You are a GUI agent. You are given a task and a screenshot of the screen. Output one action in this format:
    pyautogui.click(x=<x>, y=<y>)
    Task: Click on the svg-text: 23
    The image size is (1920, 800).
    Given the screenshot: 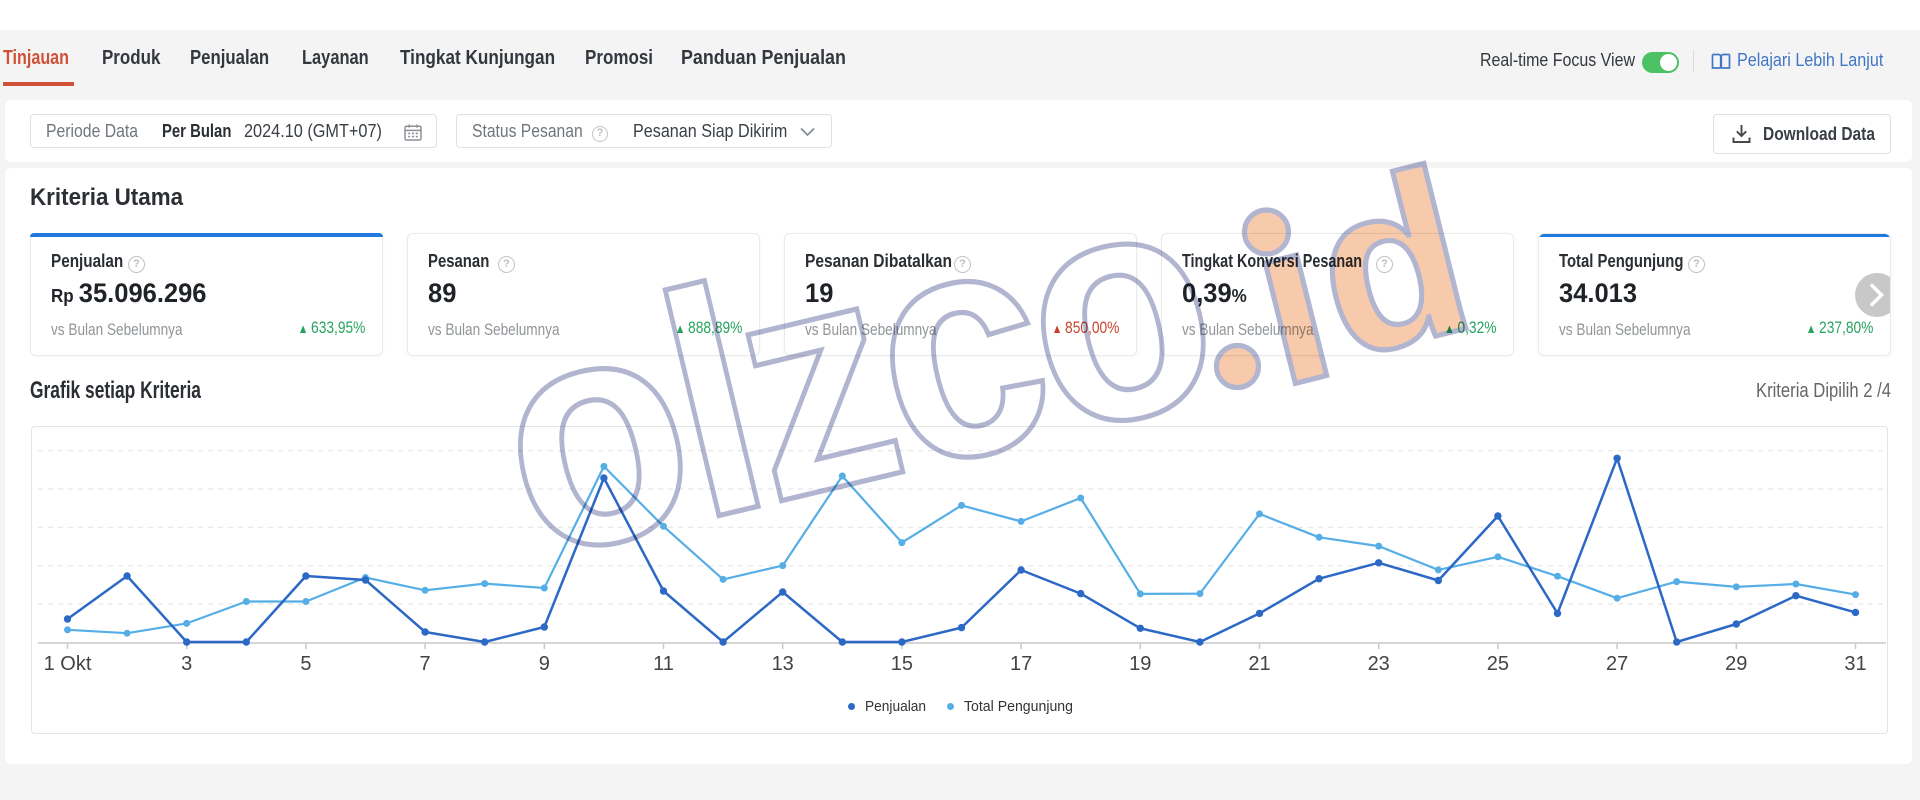 What is the action you would take?
    pyautogui.click(x=1379, y=664)
    